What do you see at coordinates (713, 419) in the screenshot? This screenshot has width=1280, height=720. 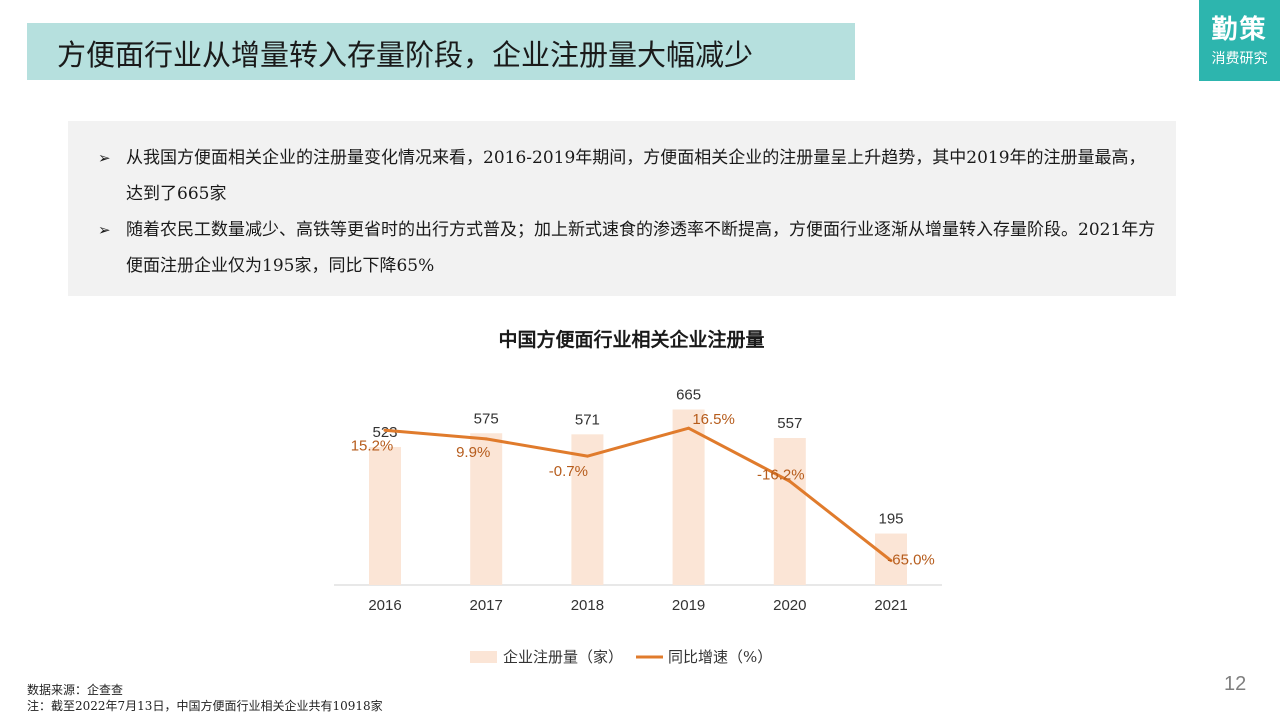 I see `rate-value-label: 16.5%` at bounding box center [713, 419].